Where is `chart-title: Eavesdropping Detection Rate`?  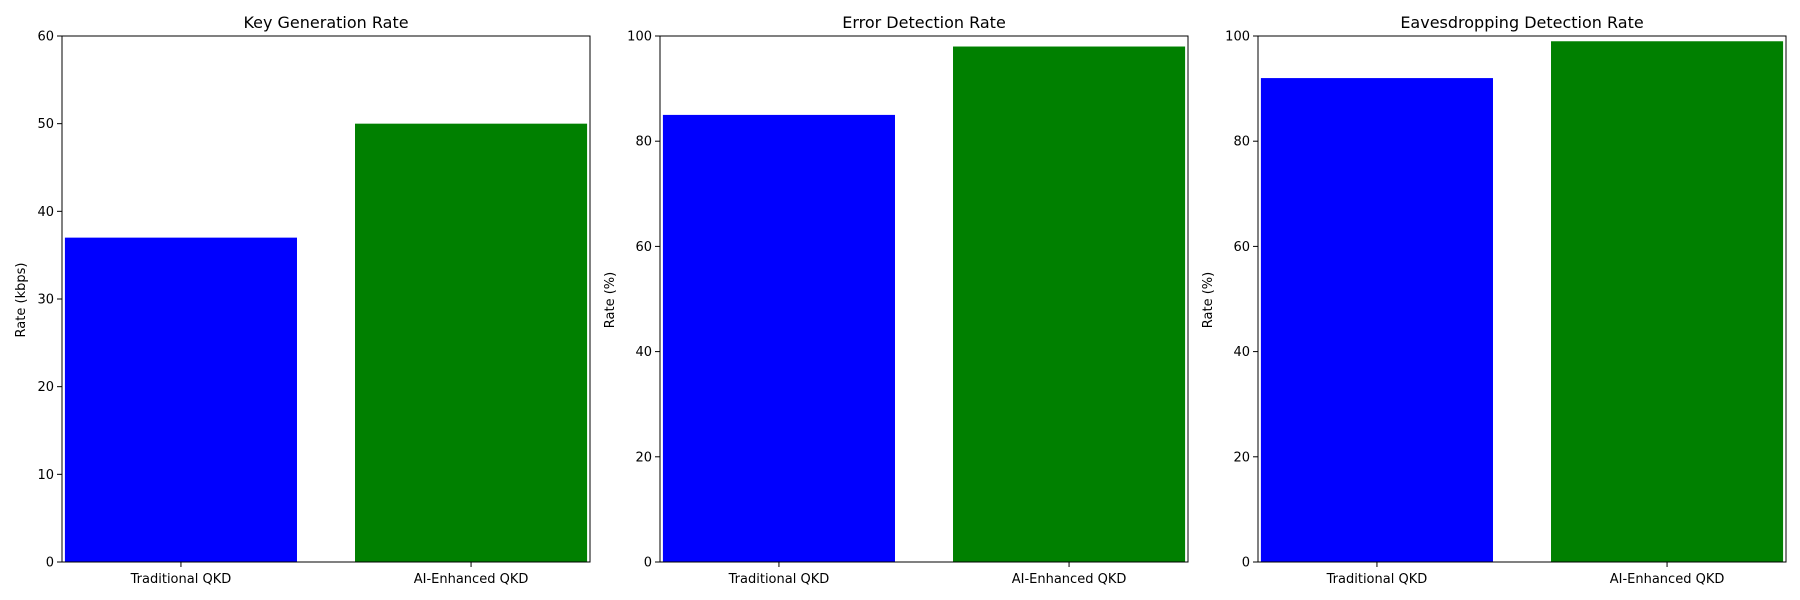
chart-title: Eavesdropping Detection Rate is located at coordinates (1521, 22).